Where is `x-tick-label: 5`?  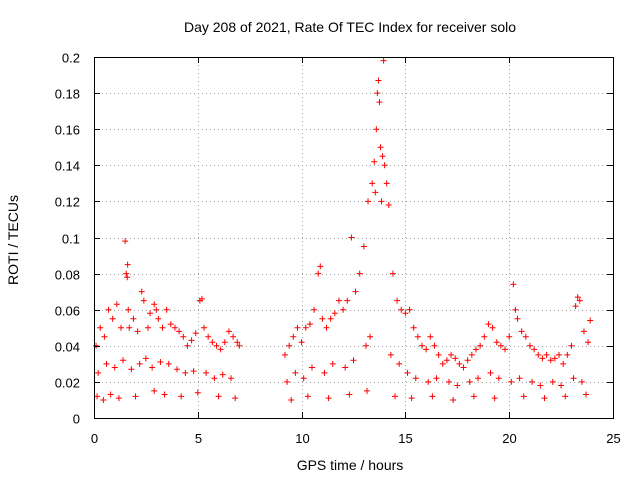
x-tick-label: 5 is located at coordinates (198, 438).